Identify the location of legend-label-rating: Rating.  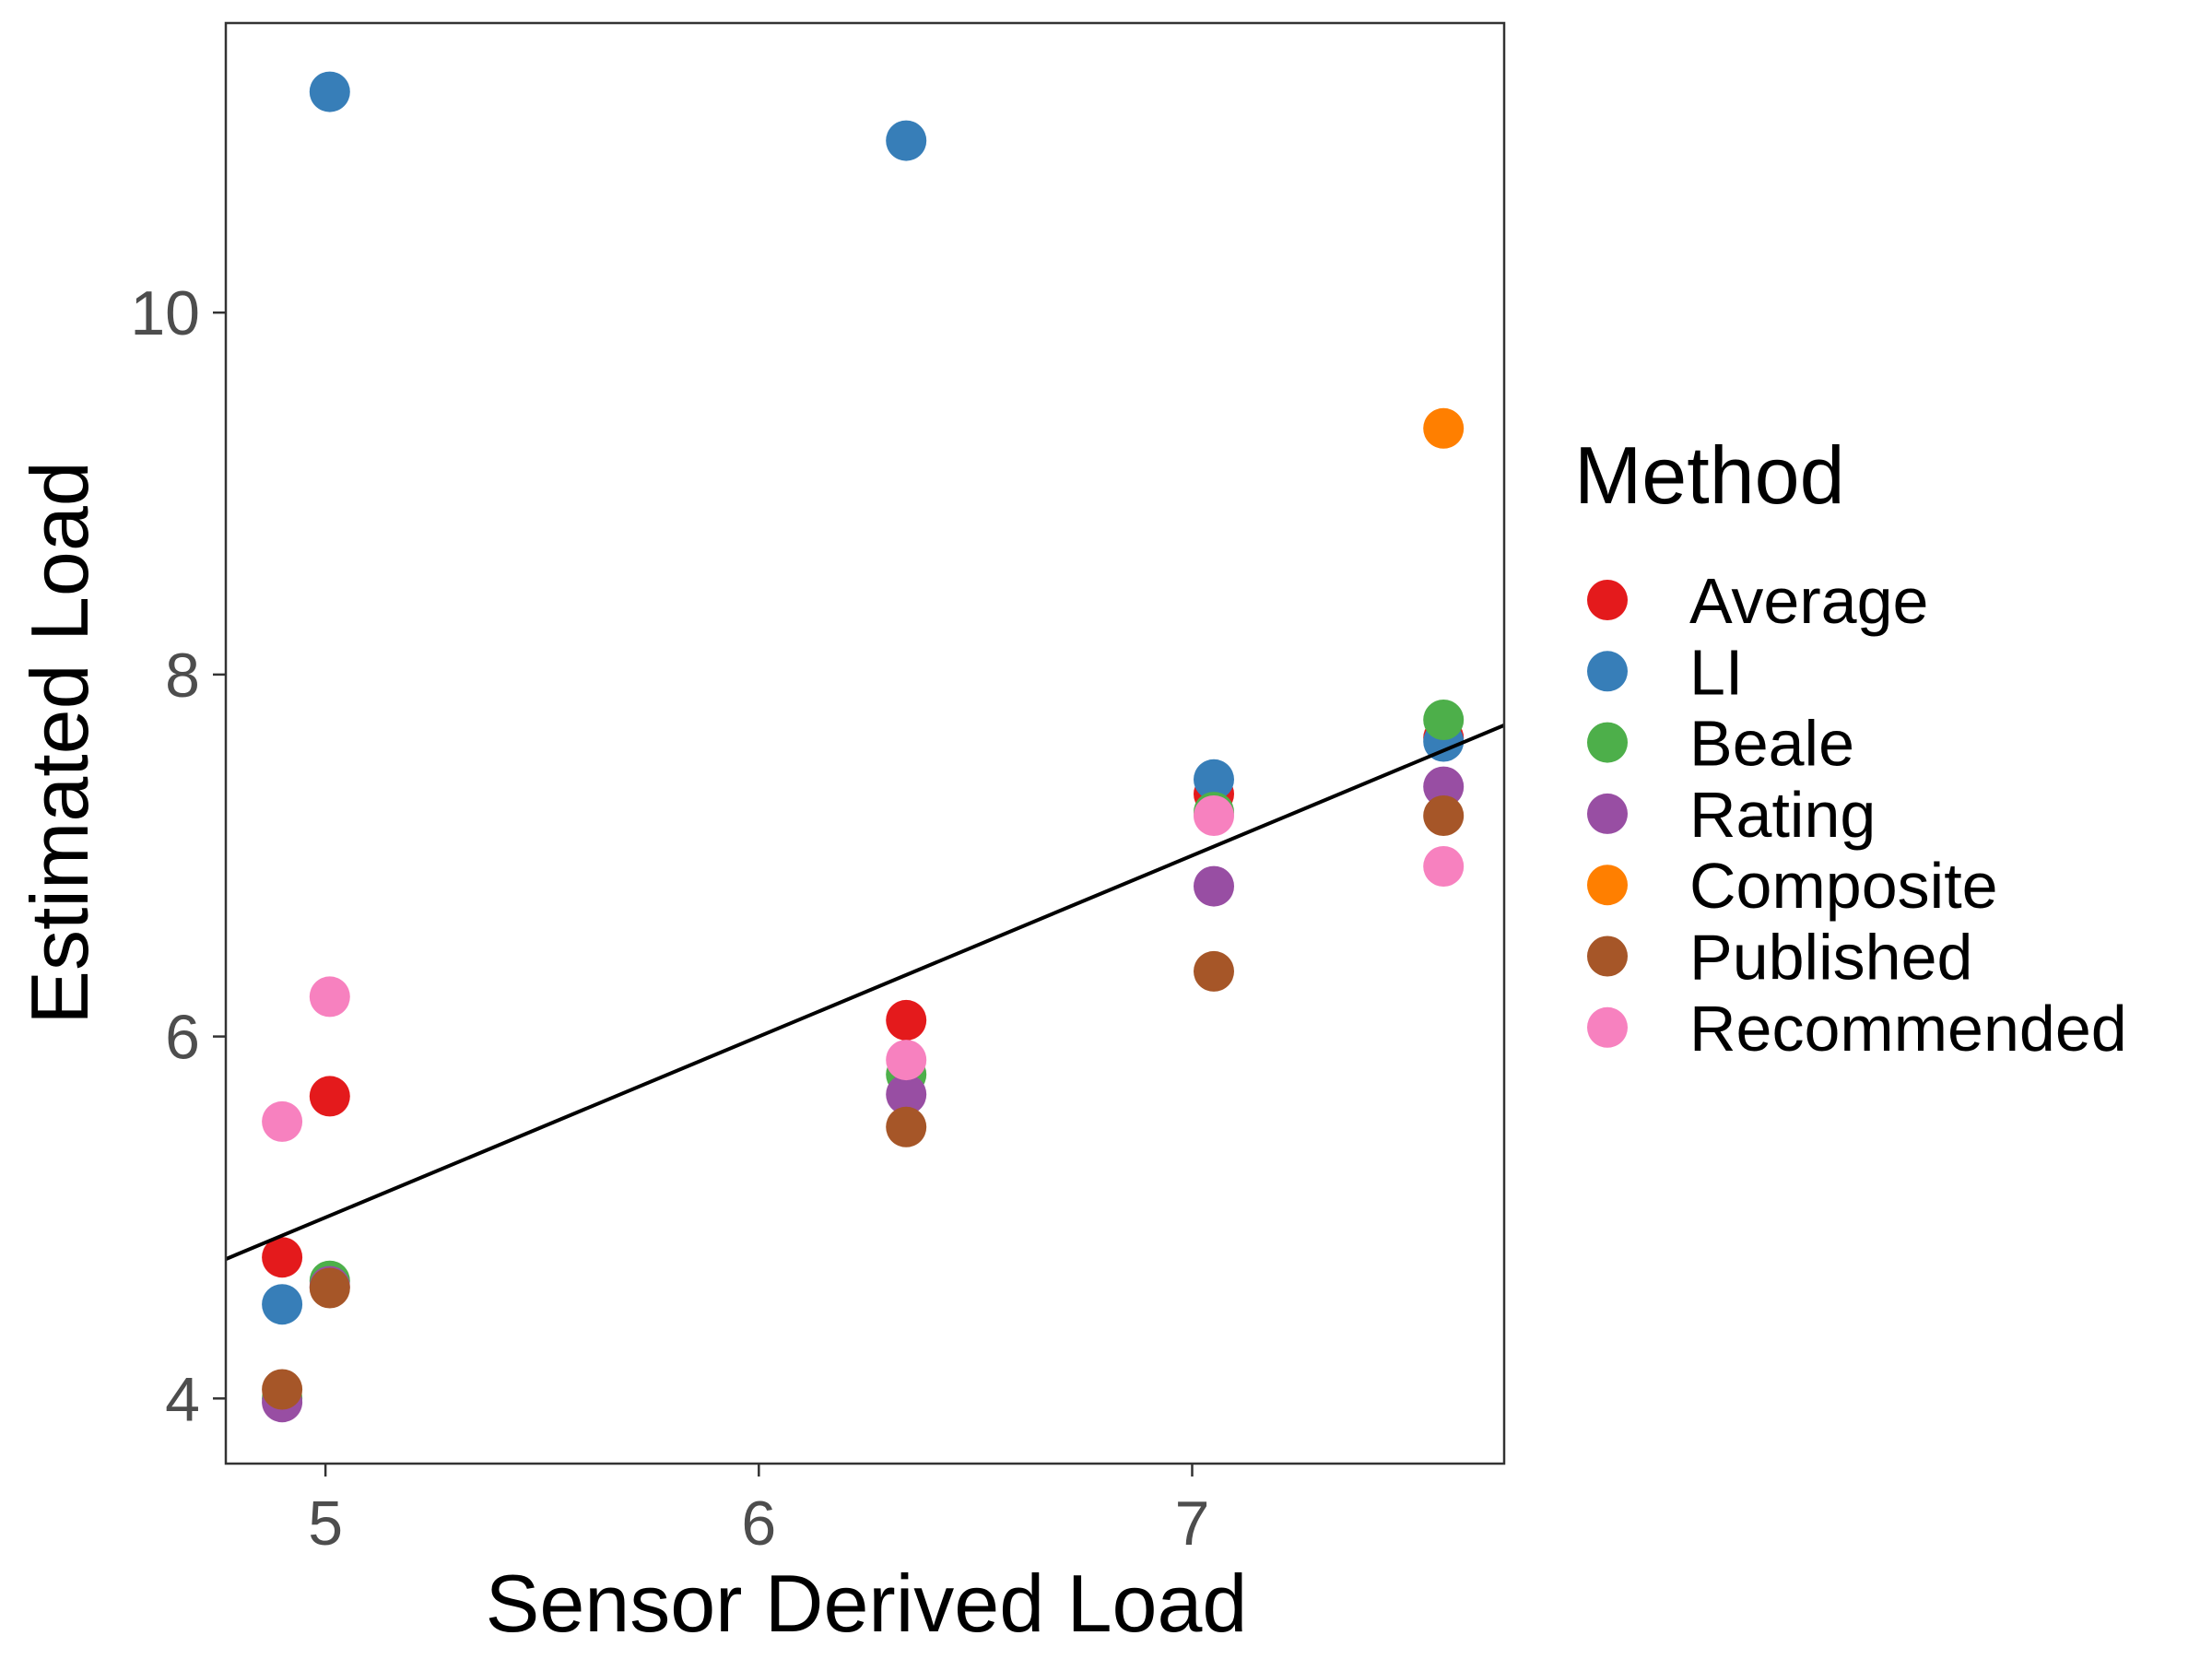
(1782, 815).